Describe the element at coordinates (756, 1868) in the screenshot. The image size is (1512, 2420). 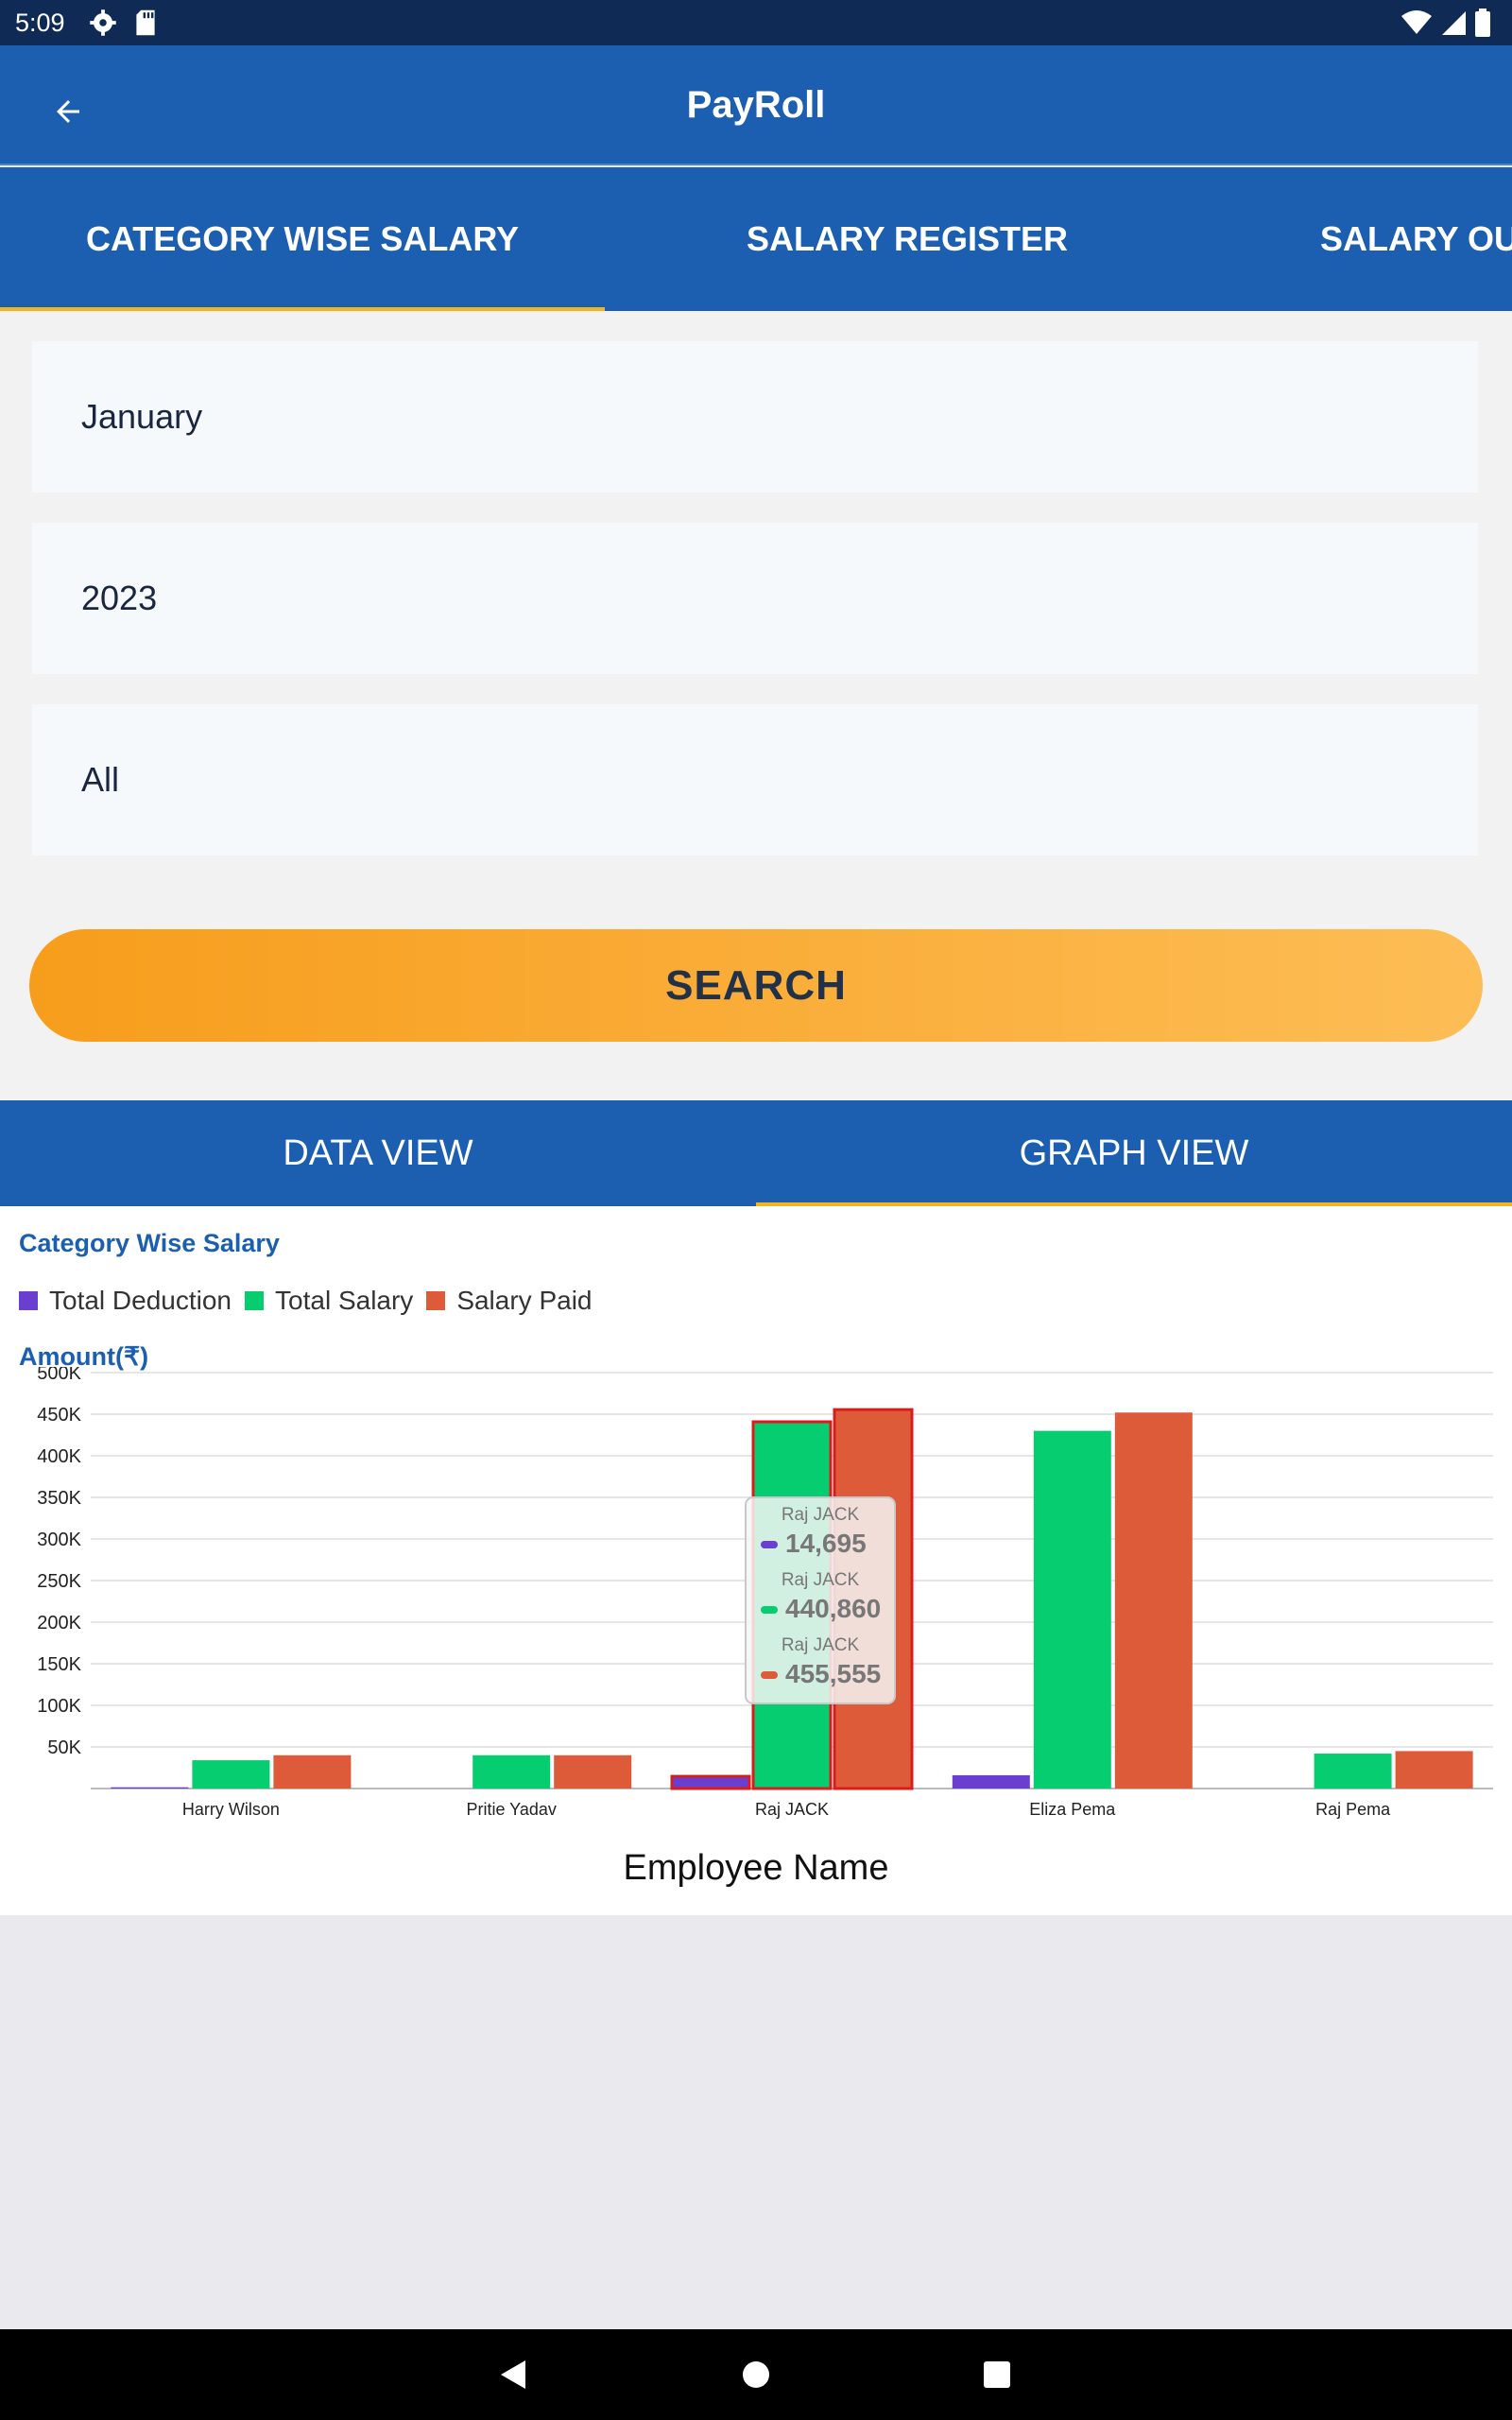
I see `x-axis-title: Employee Name` at that location.